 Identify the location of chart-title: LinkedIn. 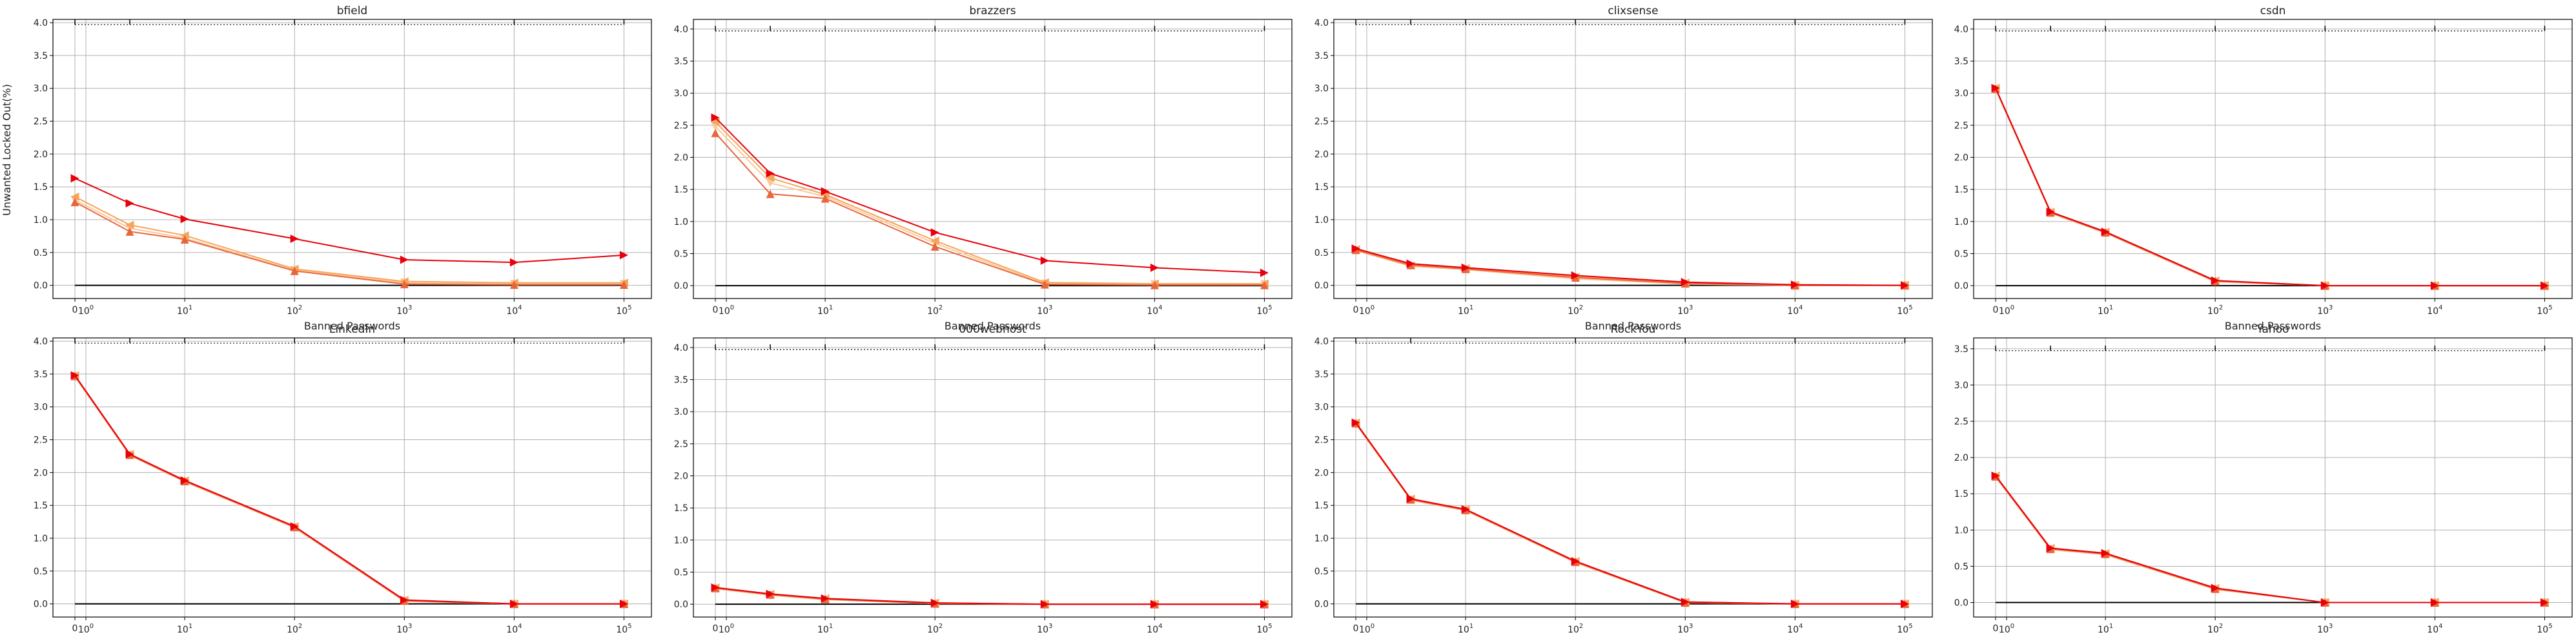
(352, 329).